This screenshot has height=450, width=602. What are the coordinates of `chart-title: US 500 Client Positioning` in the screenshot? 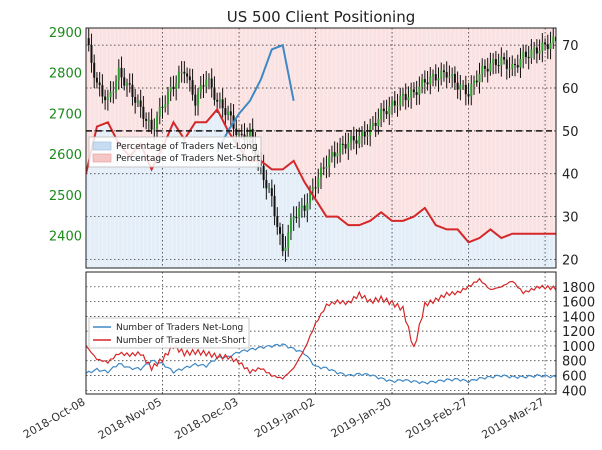 It's located at (321, 17).